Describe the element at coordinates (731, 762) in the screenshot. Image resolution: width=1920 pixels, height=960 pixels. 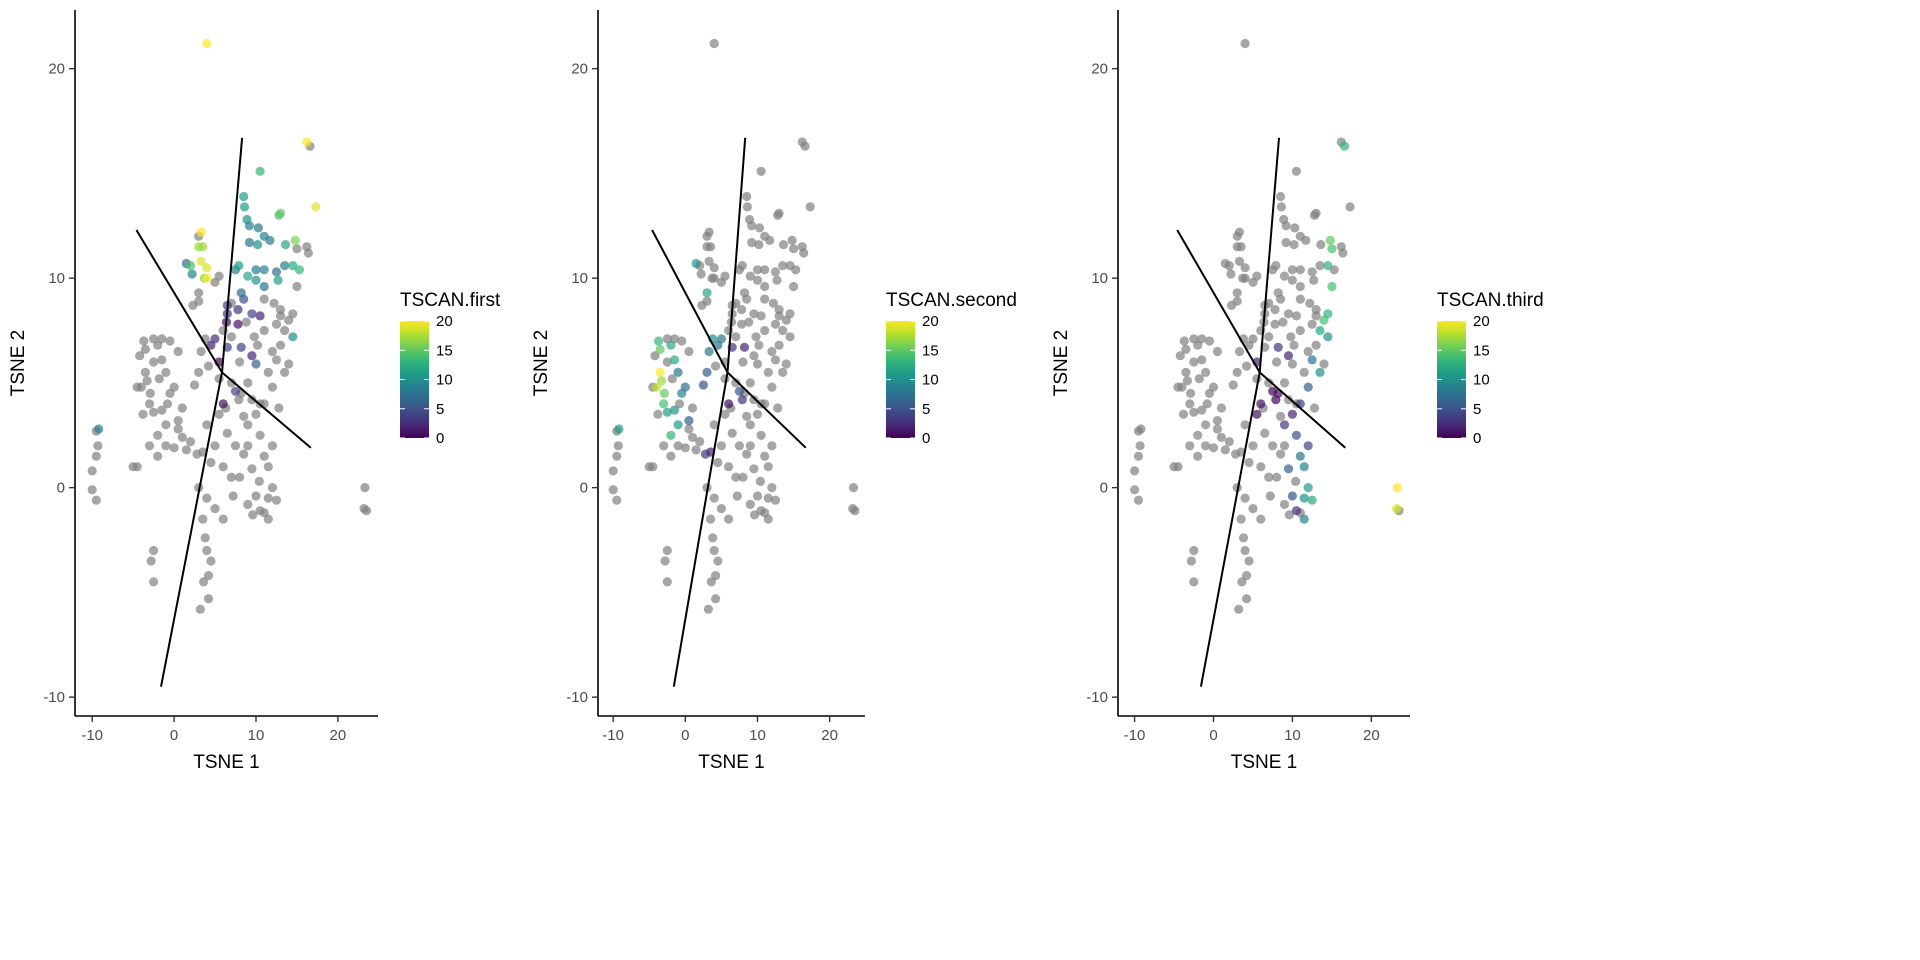
I see `x-axis-title: TSNE 1` at that location.